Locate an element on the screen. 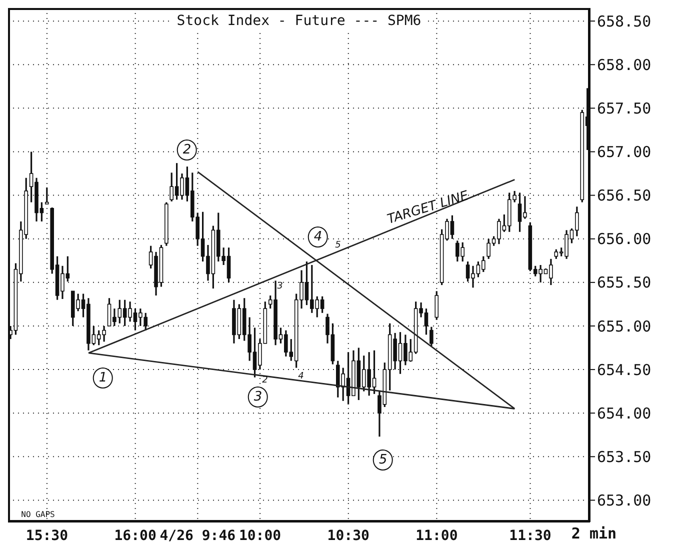 This screenshot has width=674, height=544. annotation: 1 is located at coordinates (103, 378).